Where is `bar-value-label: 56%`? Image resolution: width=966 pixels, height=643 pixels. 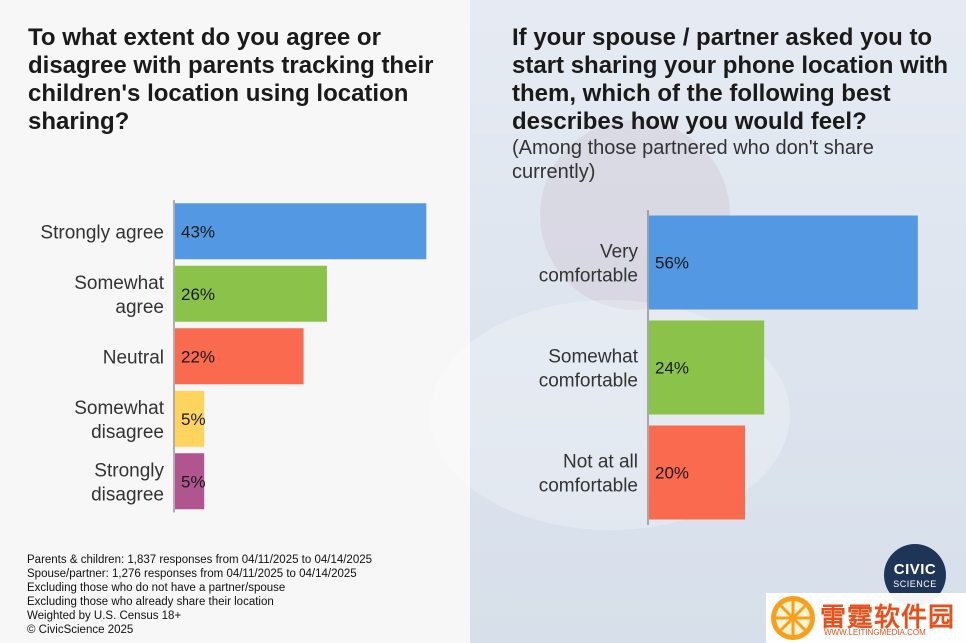
bar-value-label: 56% is located at coordinates (672, 263).